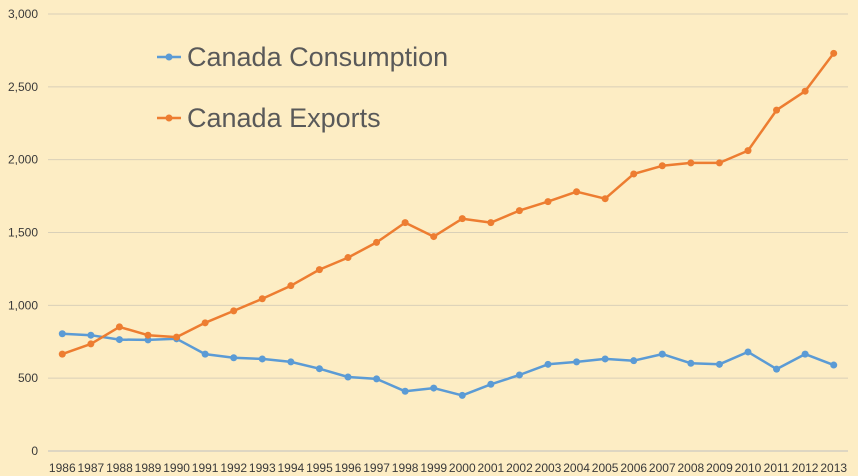  What do you see at coordinates (376, 468) in the screenshot?
I see `x-tick-label: 1997` at bounding box center [376, 468].